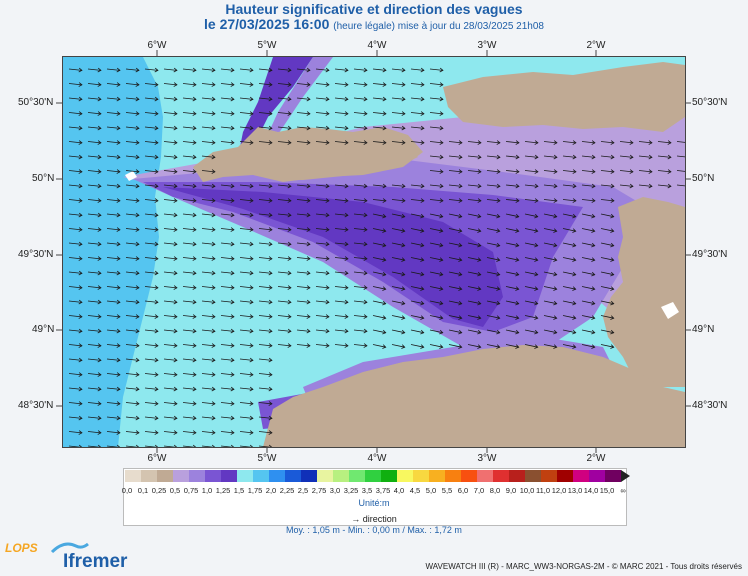 The image size is (748, 576). What do you see at coordinates (670, 310) in the screenshot?
I see `jersey-island` at bounding box center [670, 310].